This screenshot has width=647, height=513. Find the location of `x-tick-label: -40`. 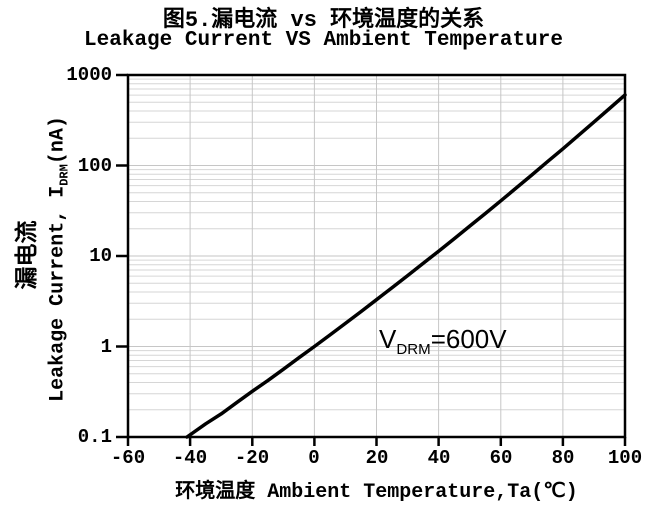

x-tick-label: -40 is located at coordinates (190, 458).